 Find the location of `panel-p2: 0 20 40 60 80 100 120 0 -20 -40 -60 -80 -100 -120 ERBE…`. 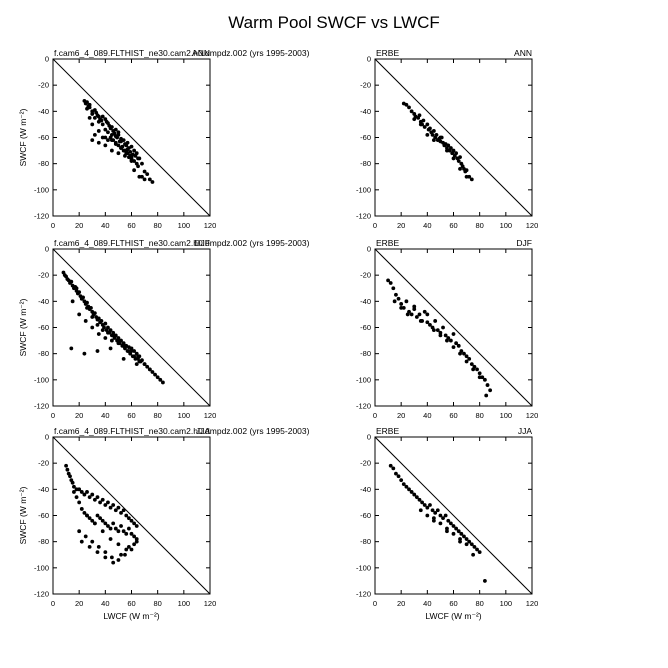

panel-p2: 0 20 40 60 80 100 120 0 -20 -40 -60 -80 -100 -120 ERBE… is located at coordinates (447, 139).